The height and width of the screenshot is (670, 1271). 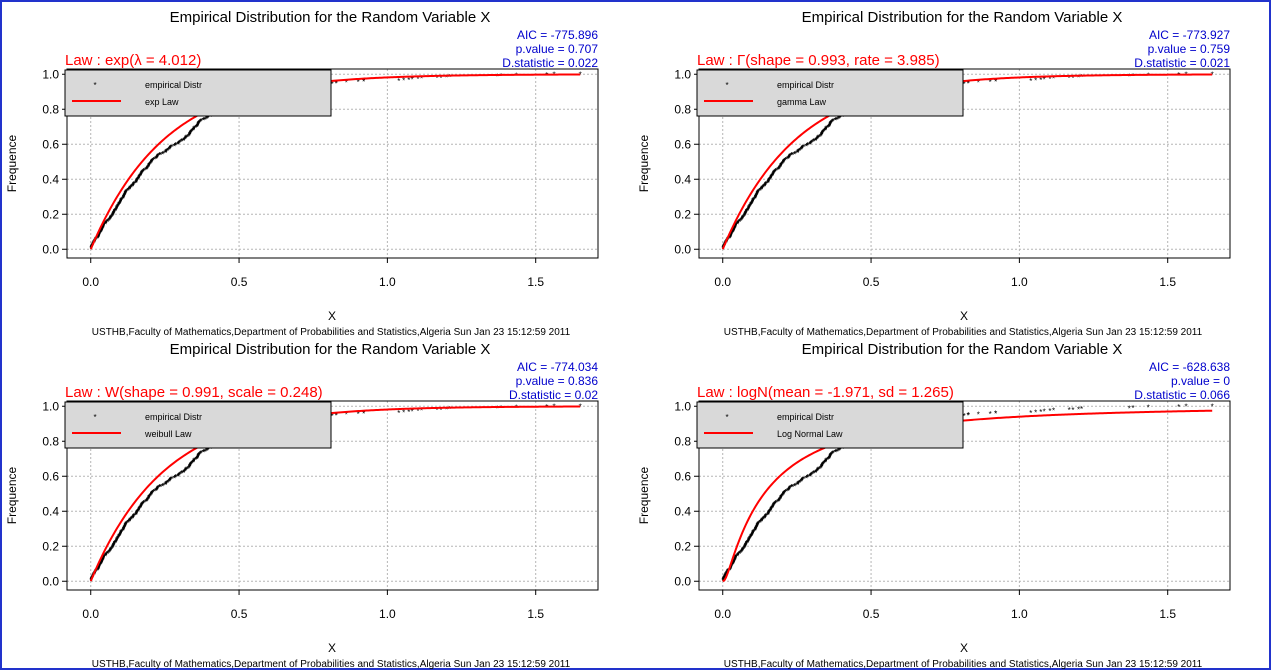 What do you see at coordinates (964, 316) in the screenshot?
I see `x-axis-label: X` at bounding box center [964, 316].